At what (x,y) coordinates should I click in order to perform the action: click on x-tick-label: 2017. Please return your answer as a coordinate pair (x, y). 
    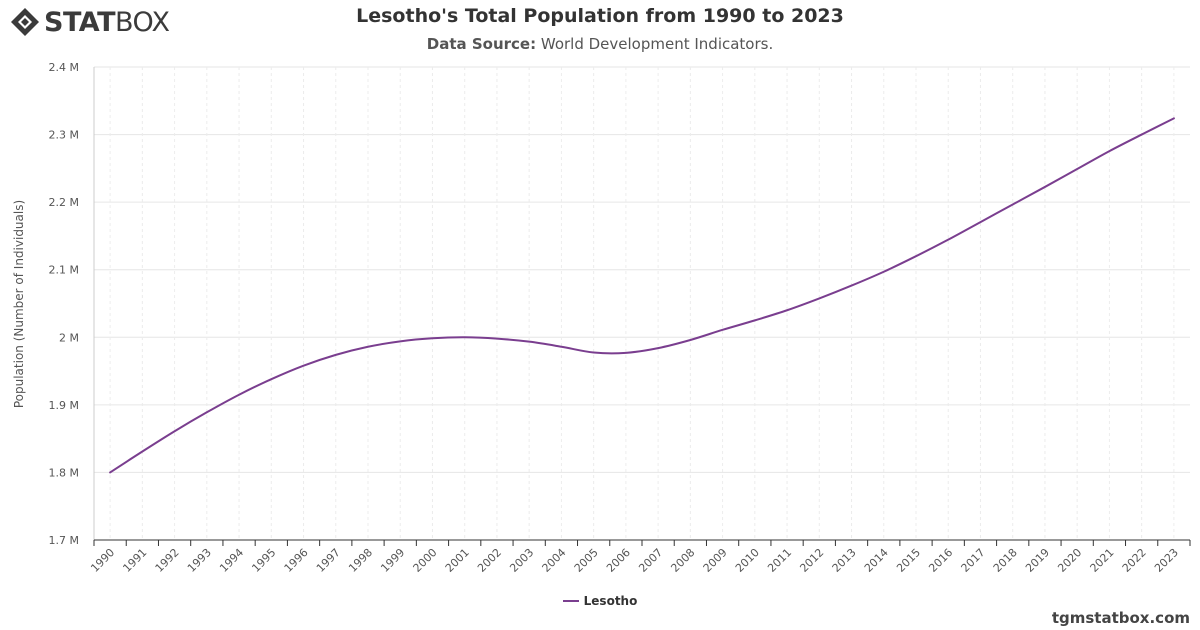
    Looking at the image, I should click on (973, 560).